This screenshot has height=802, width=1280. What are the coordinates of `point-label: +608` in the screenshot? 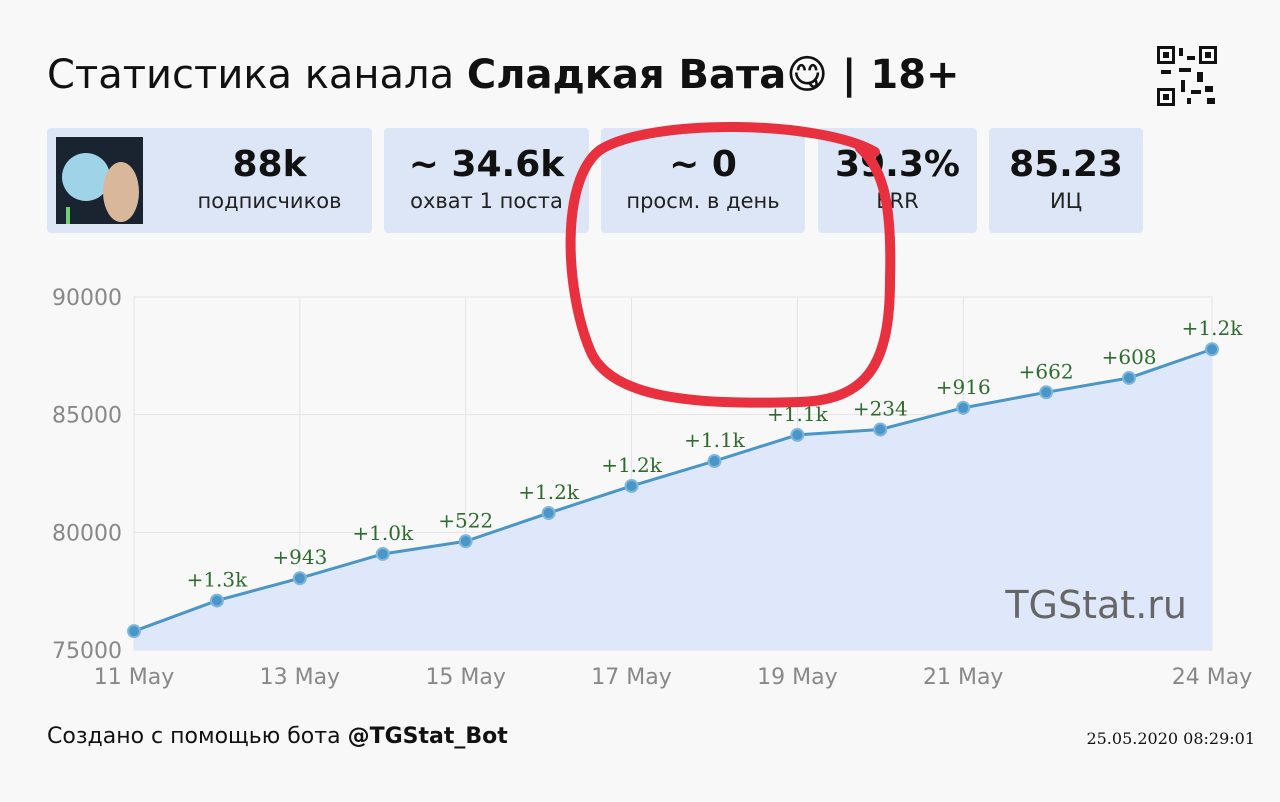 It's located at (1129, 357).